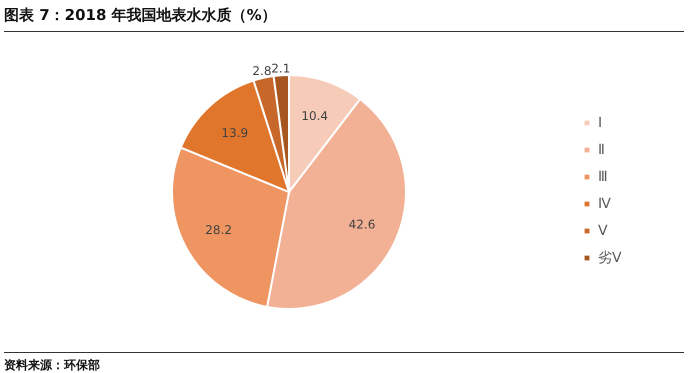 The image size is (699, 373). I want to click on legend-label: Ⅱ, so click(601, 150).